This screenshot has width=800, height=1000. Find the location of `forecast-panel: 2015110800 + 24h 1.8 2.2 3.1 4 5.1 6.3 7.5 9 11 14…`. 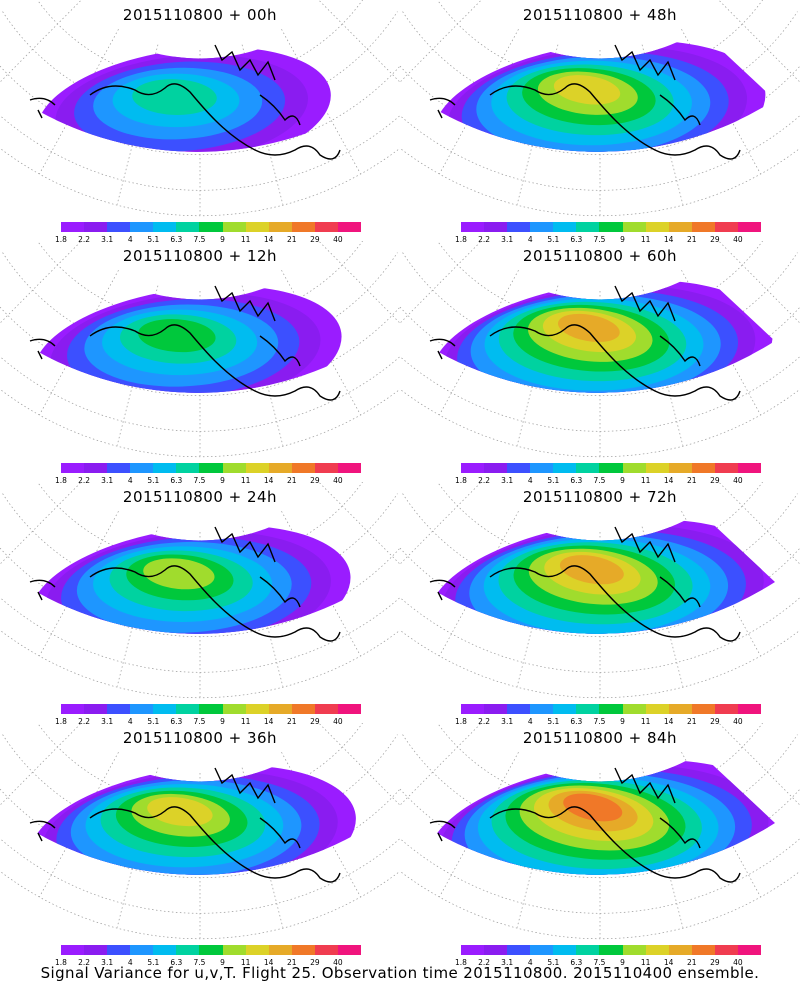

forecast-panel: 2015110800 + 24h 1.8 2.2 3.1 4 5.1 6.3 7.5 9 11 14… is located at coordinates (200, 604).